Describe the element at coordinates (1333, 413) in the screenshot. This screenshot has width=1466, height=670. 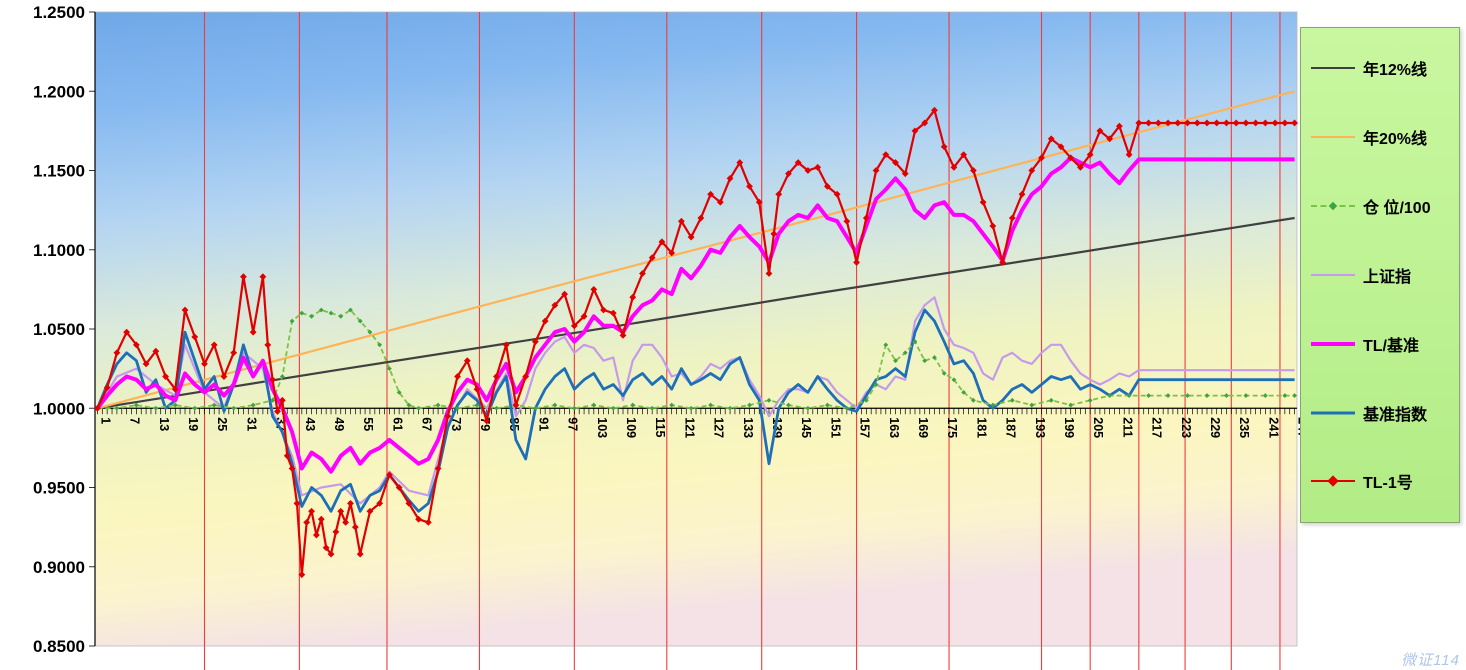
I see `benchmark-index-line-icon` at that location.